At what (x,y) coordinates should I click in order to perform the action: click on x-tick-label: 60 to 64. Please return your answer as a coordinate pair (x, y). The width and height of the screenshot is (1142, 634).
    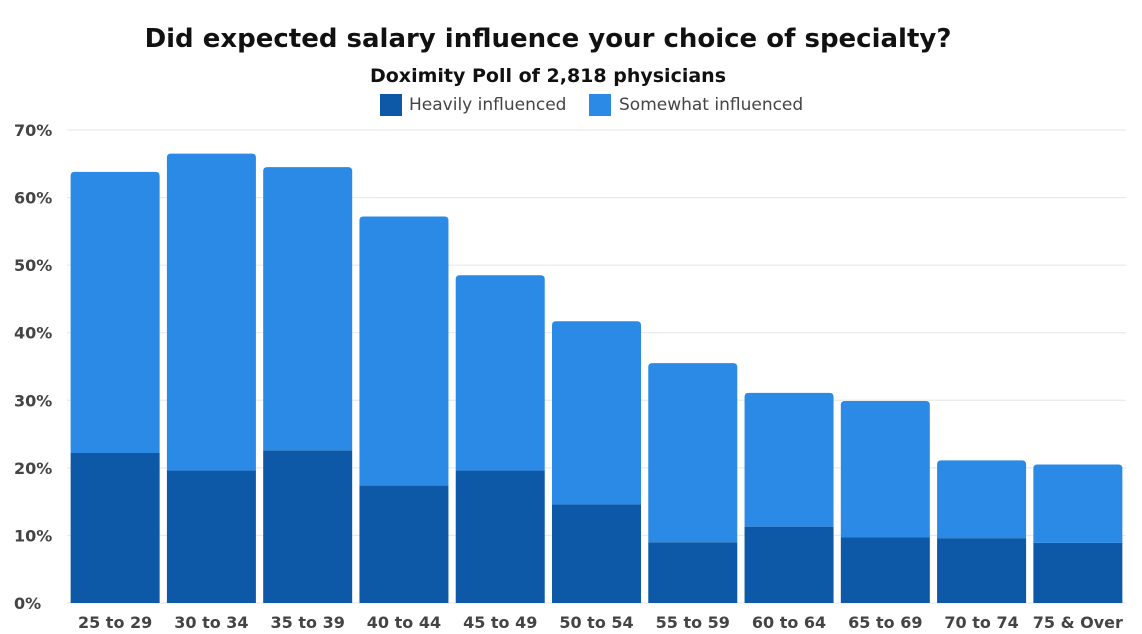
    Looking at the image, I should click on (789, 622).